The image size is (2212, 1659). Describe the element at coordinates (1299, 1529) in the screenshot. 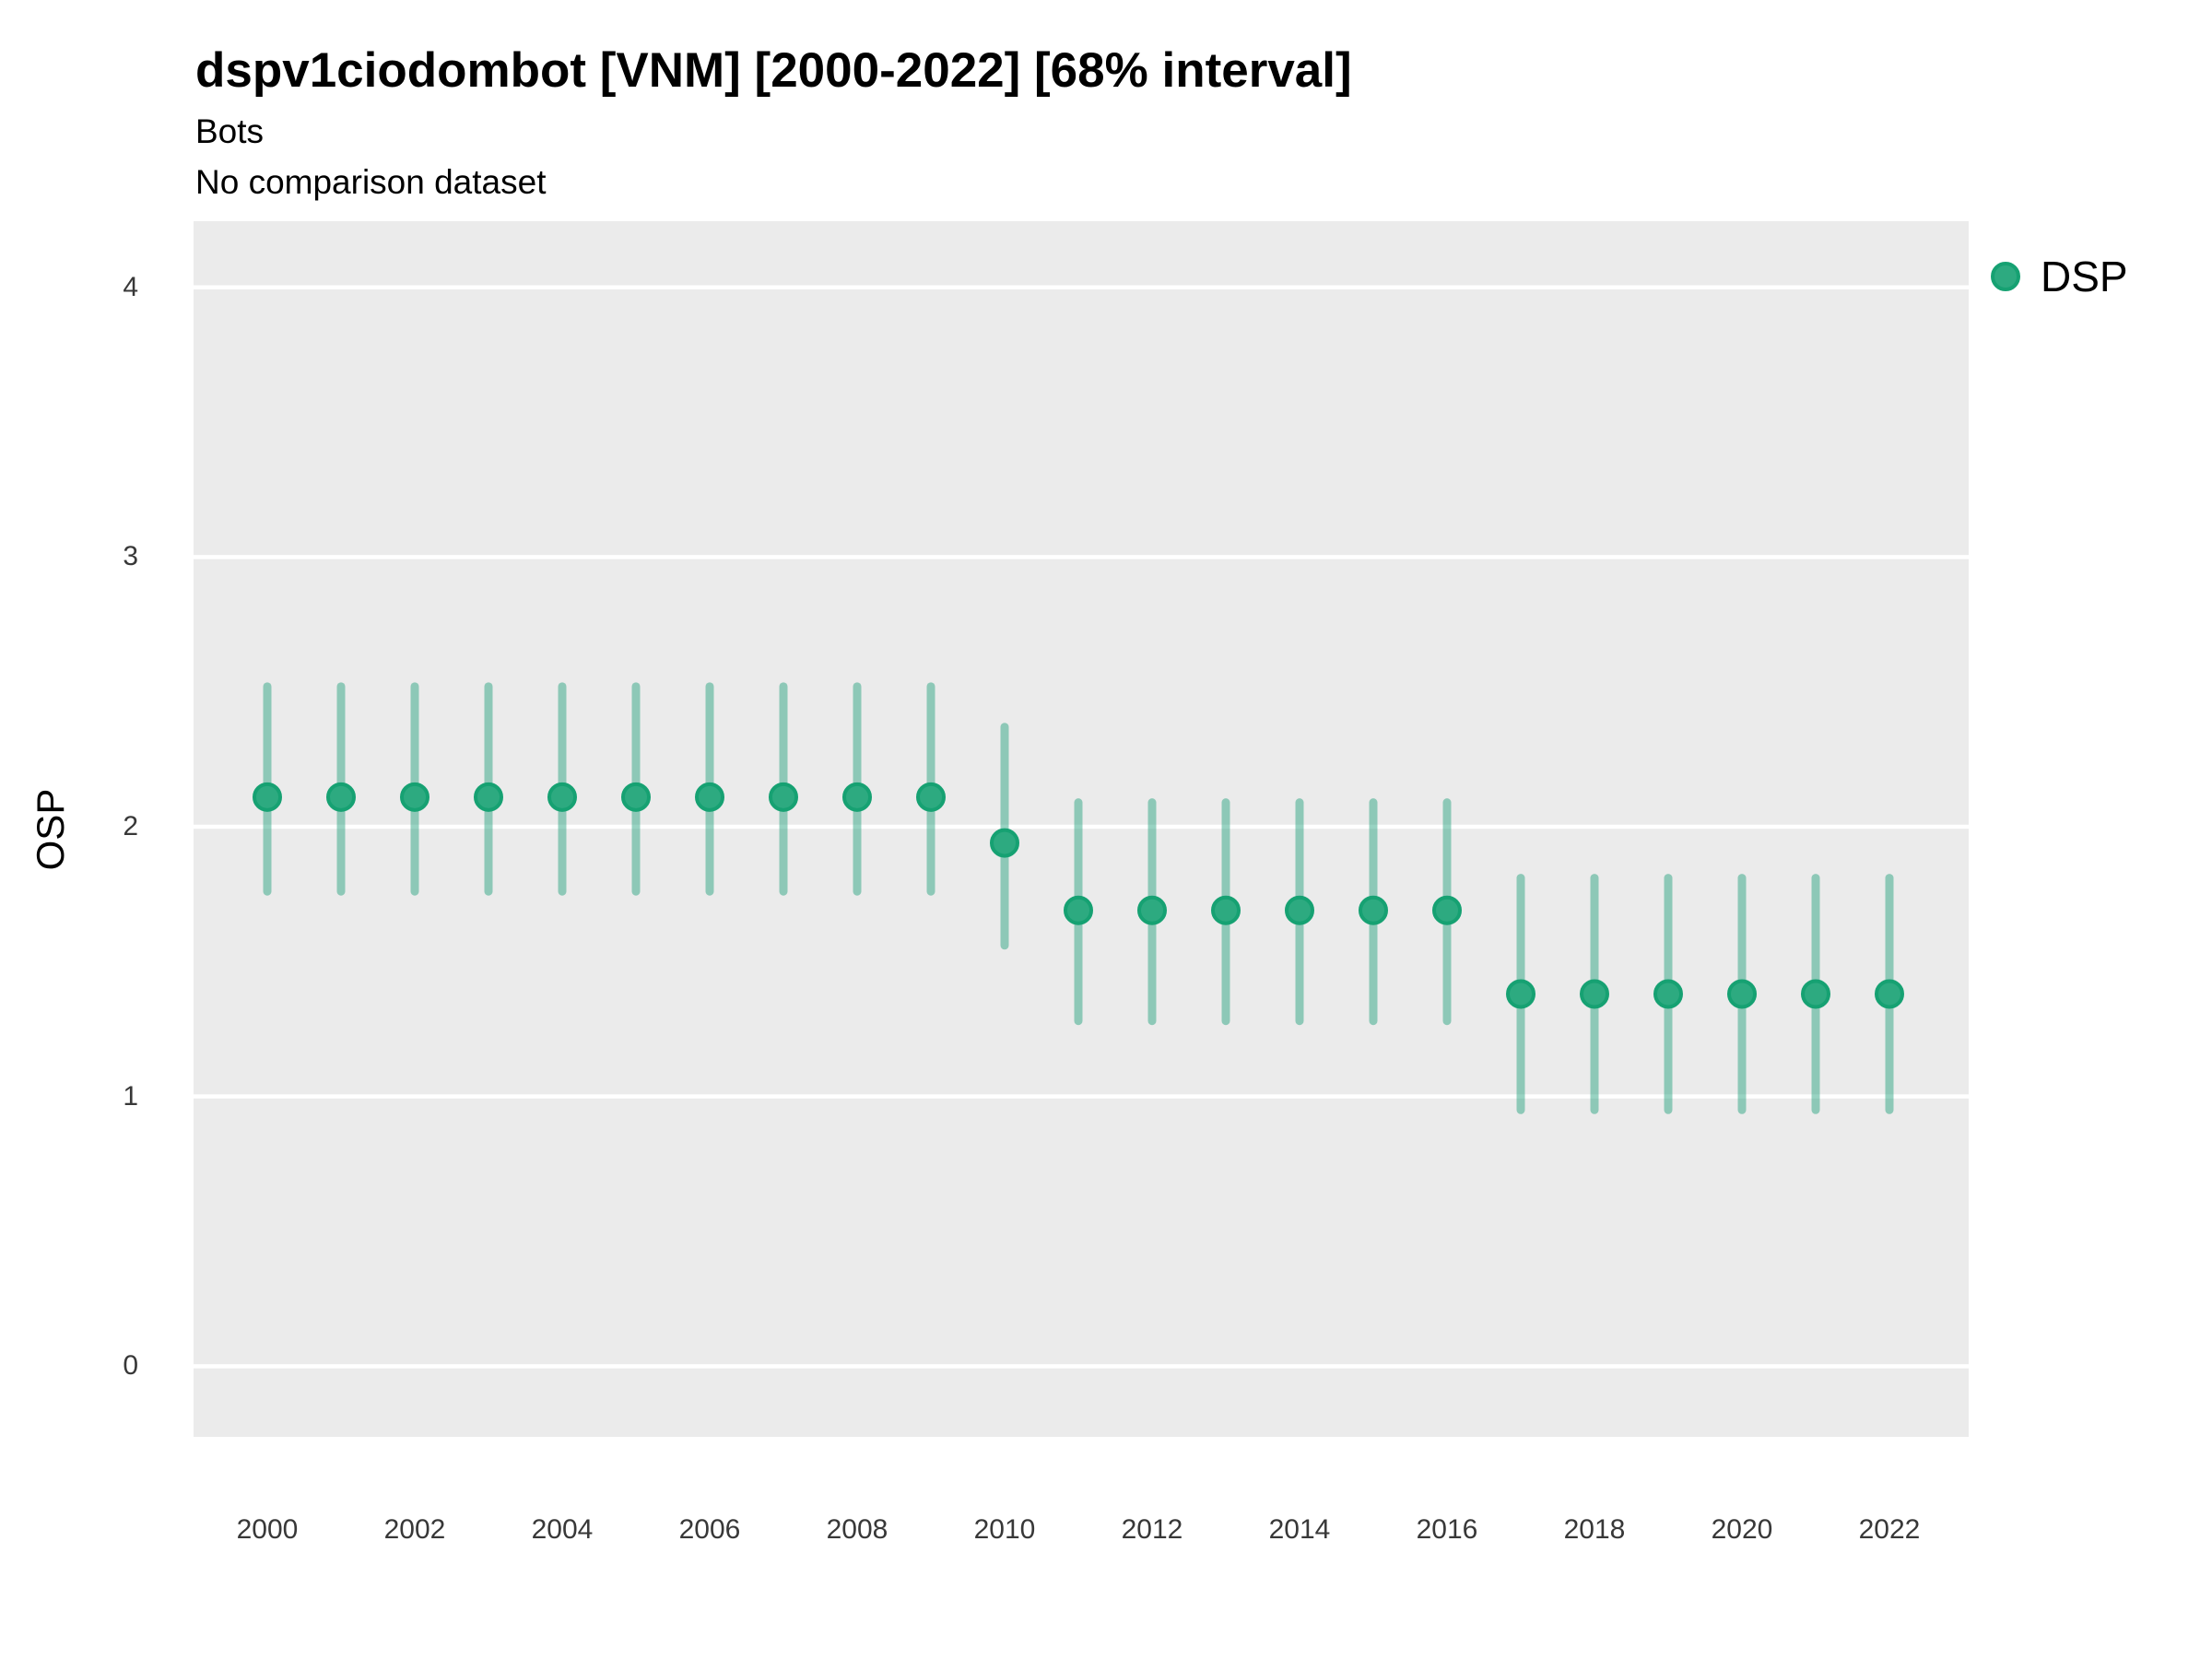

I see `x-tick-label-2014: 2014` at that location.